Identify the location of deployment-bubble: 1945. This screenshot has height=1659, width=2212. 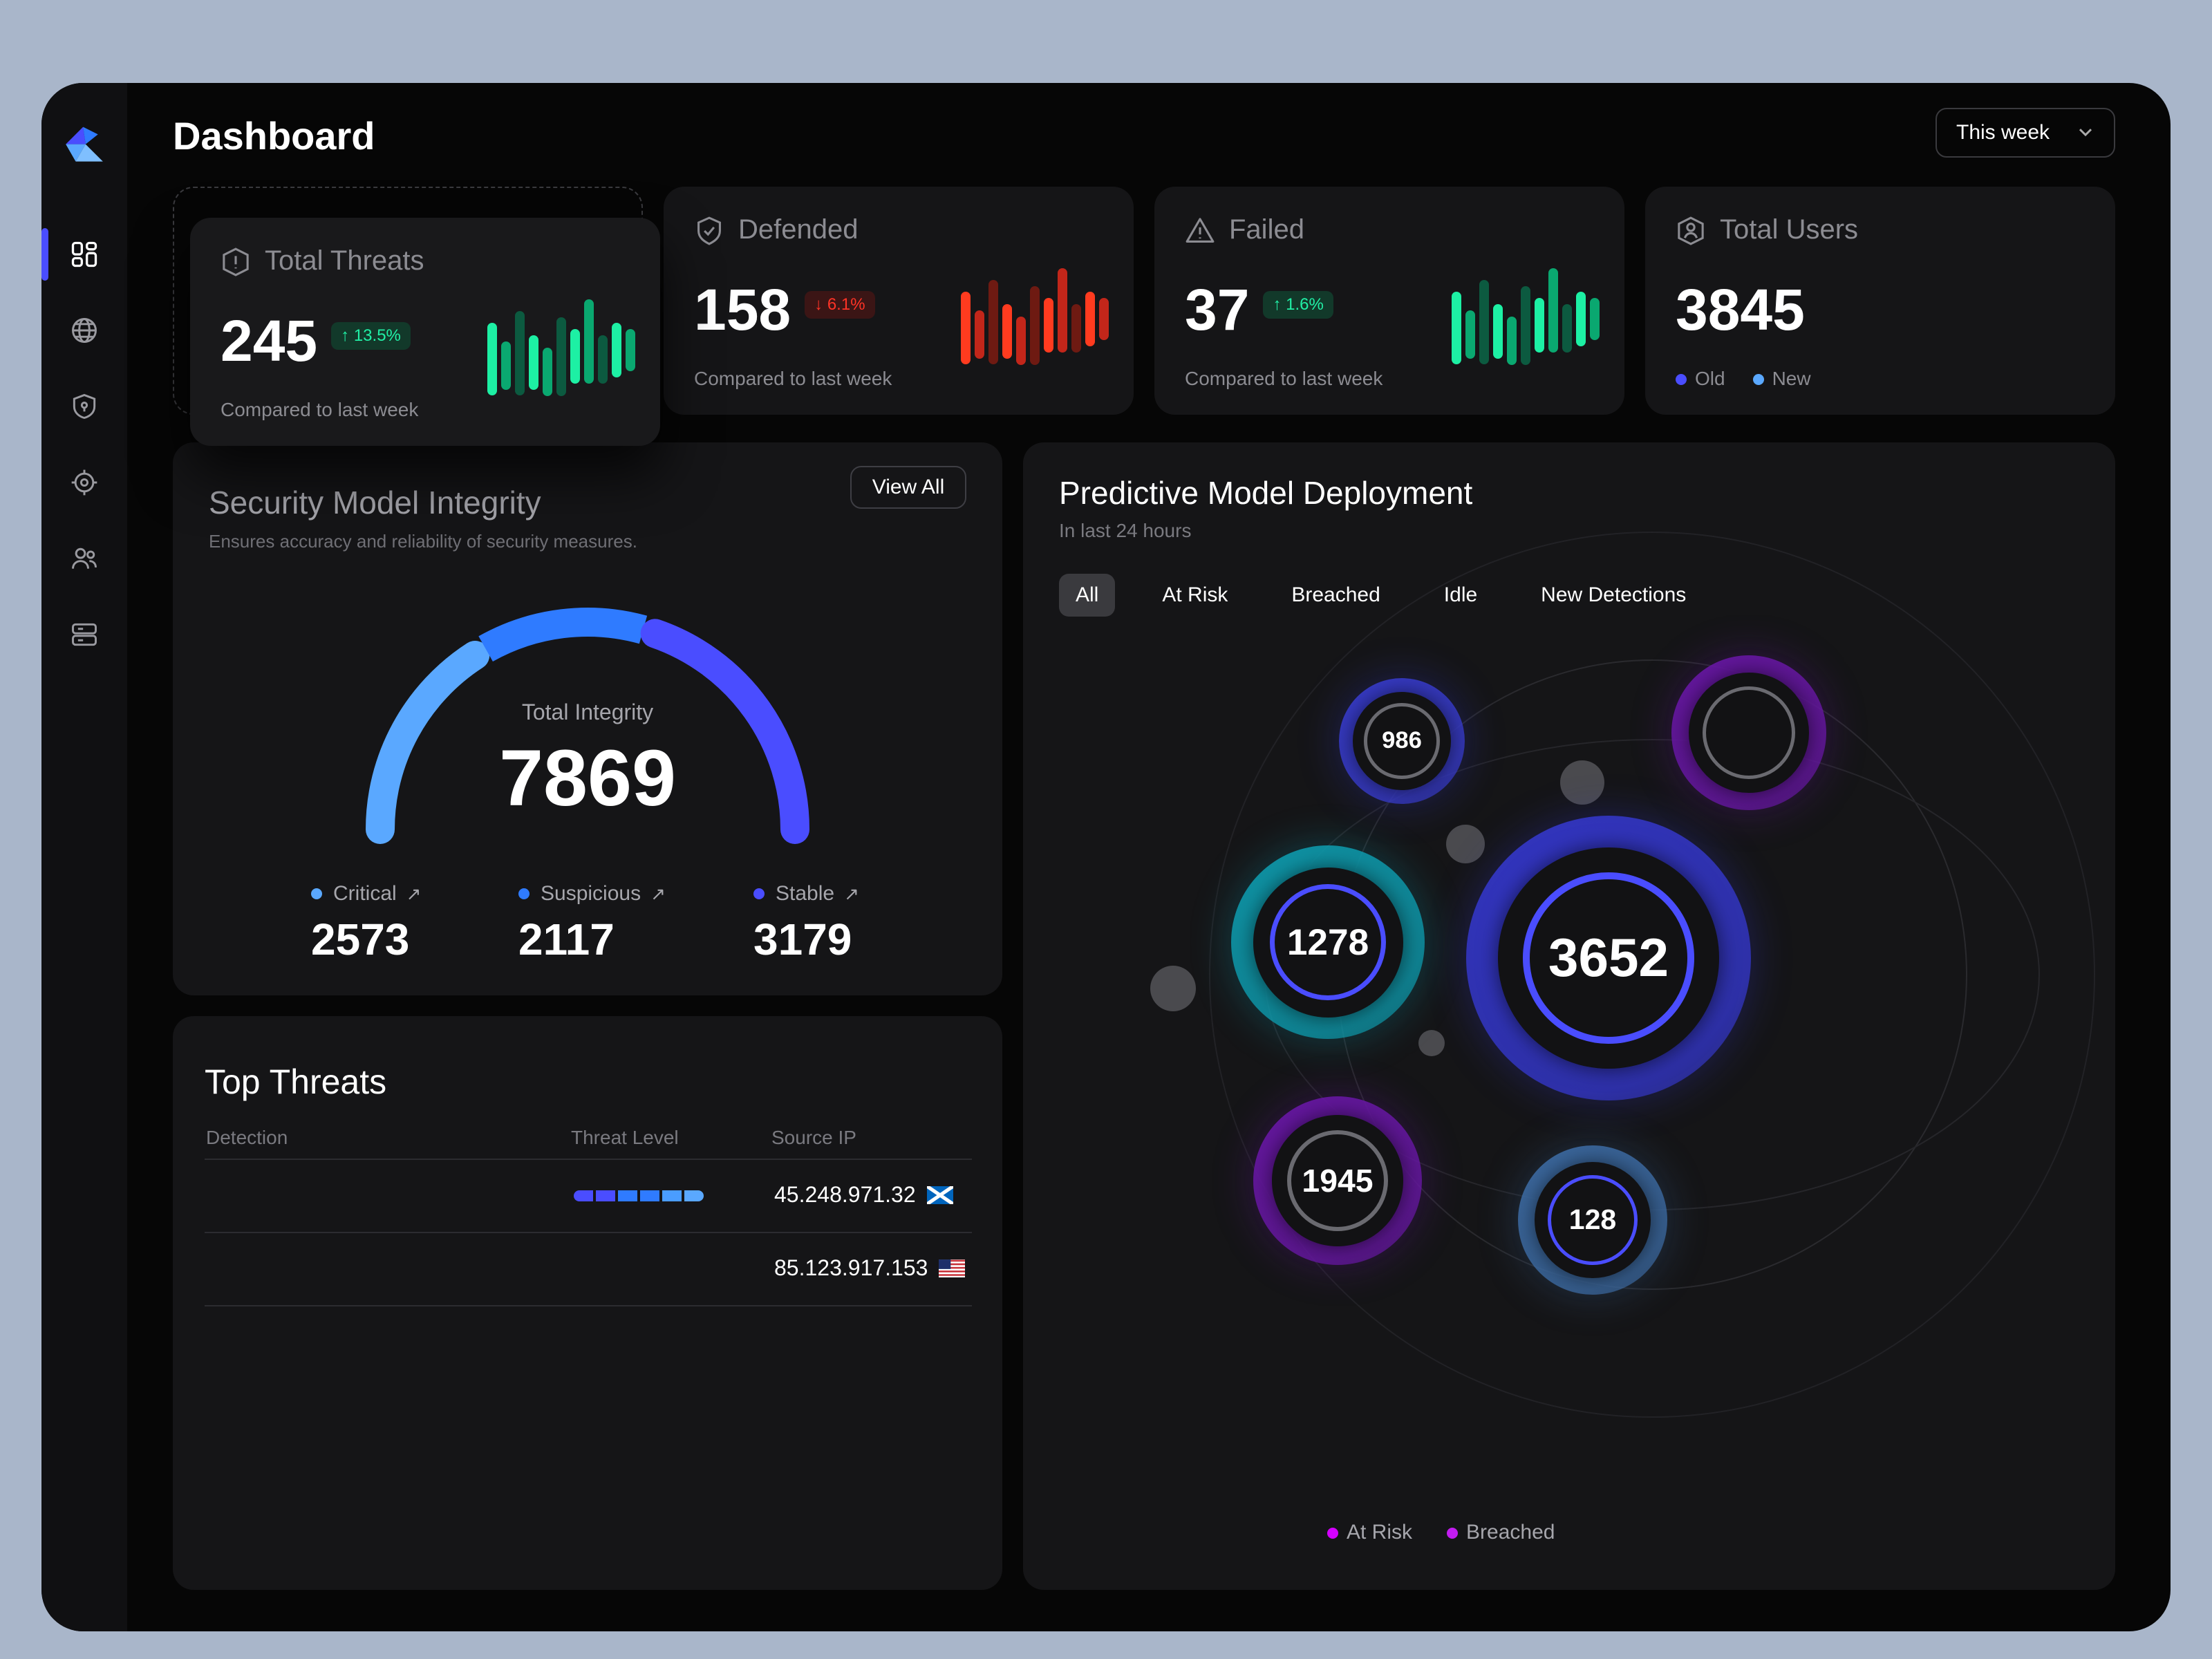
(1337, 1180).